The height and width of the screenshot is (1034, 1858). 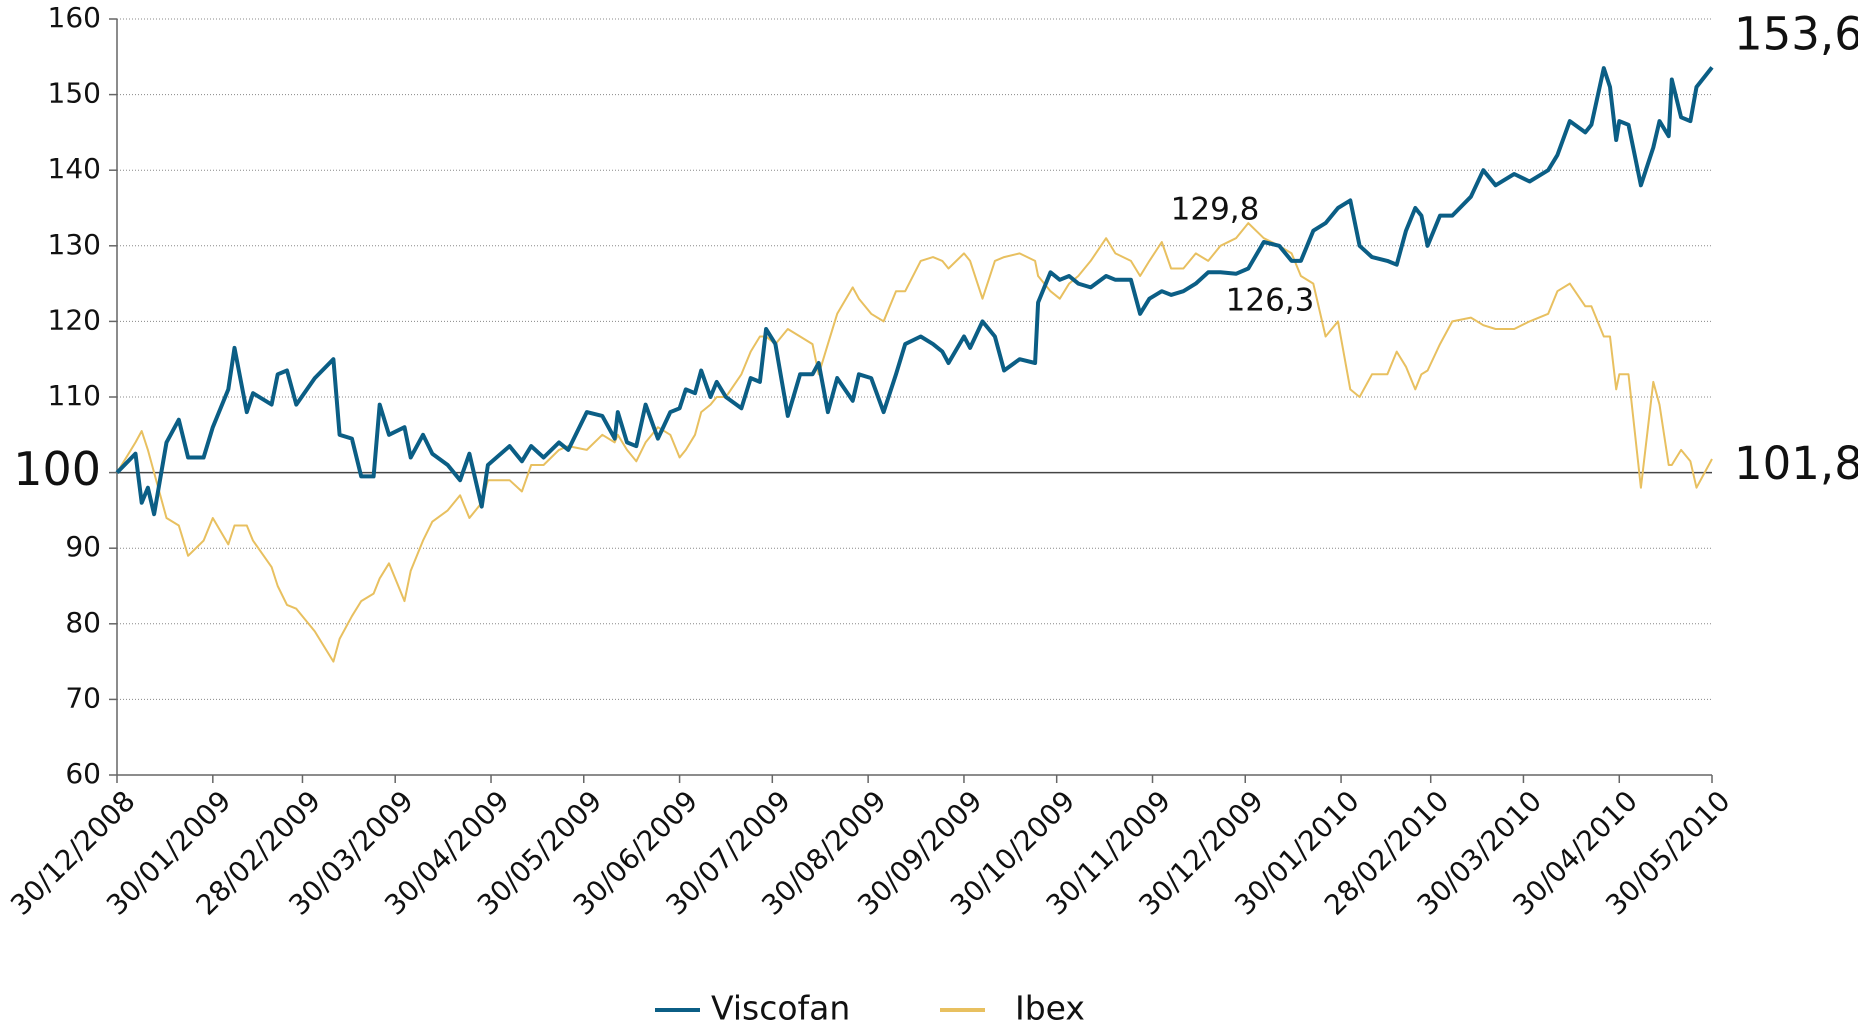 What do you see at coordinates (83, 546) in the screenshot?
I see `y-tick-label: 90` at bounding box center [83, 546].